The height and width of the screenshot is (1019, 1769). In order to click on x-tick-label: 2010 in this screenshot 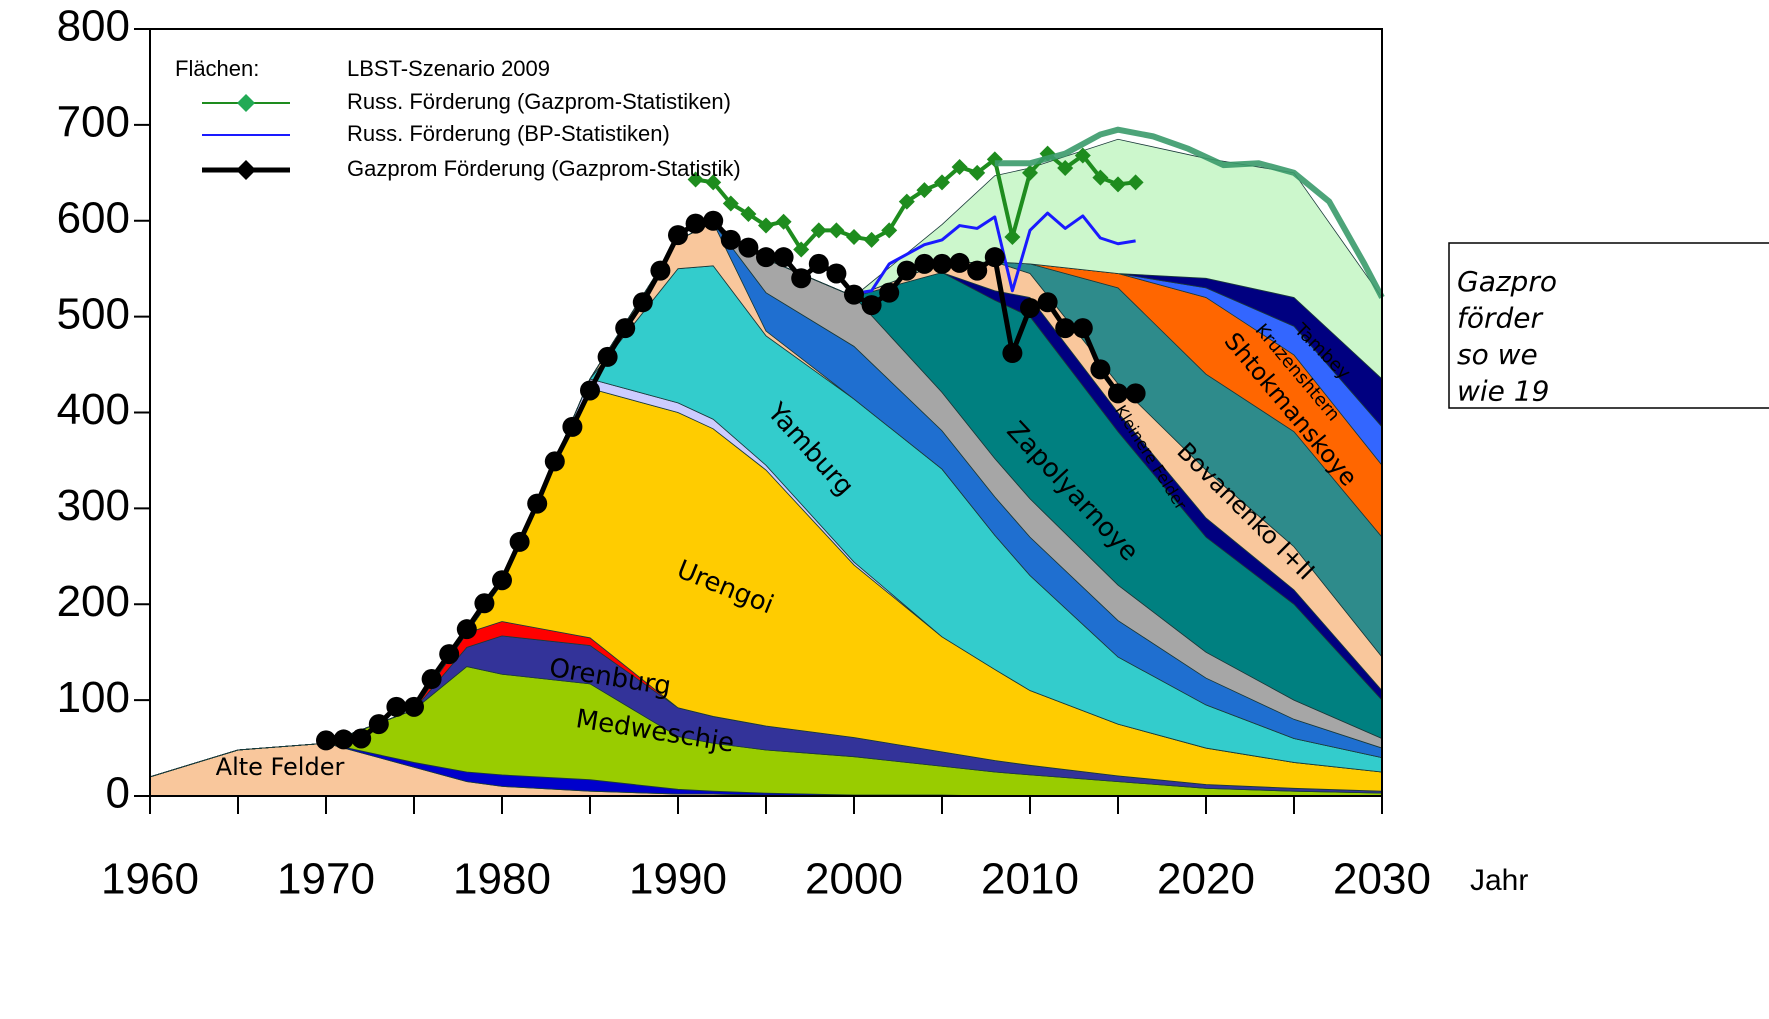, I will do `click(1030, 879)`.